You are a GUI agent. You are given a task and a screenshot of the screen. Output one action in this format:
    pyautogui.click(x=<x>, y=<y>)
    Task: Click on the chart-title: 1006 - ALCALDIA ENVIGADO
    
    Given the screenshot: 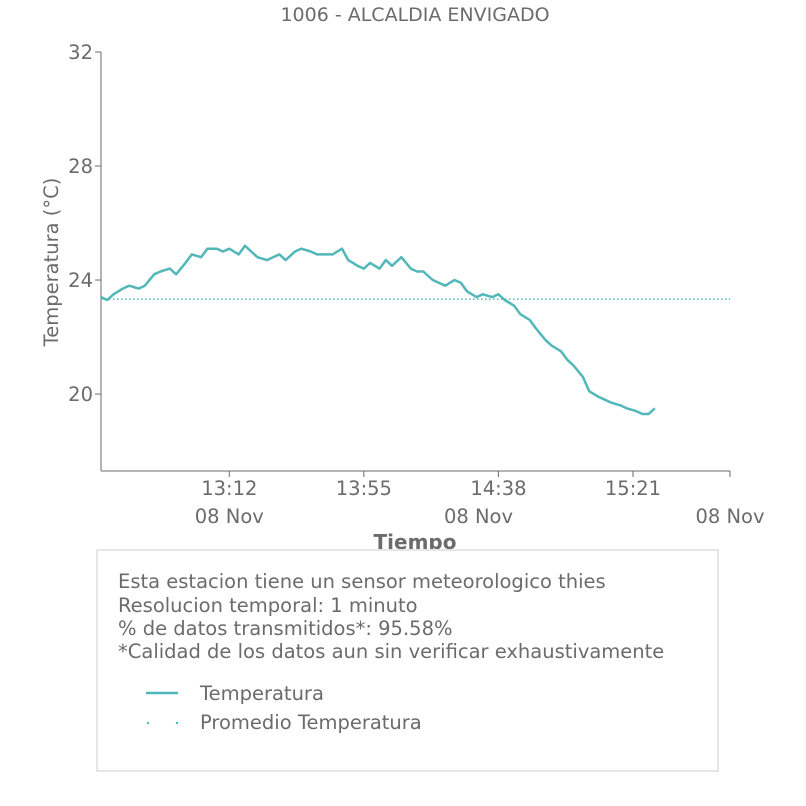 What is the action you would take?
    pyautogui.click(x=414, y=15)
    